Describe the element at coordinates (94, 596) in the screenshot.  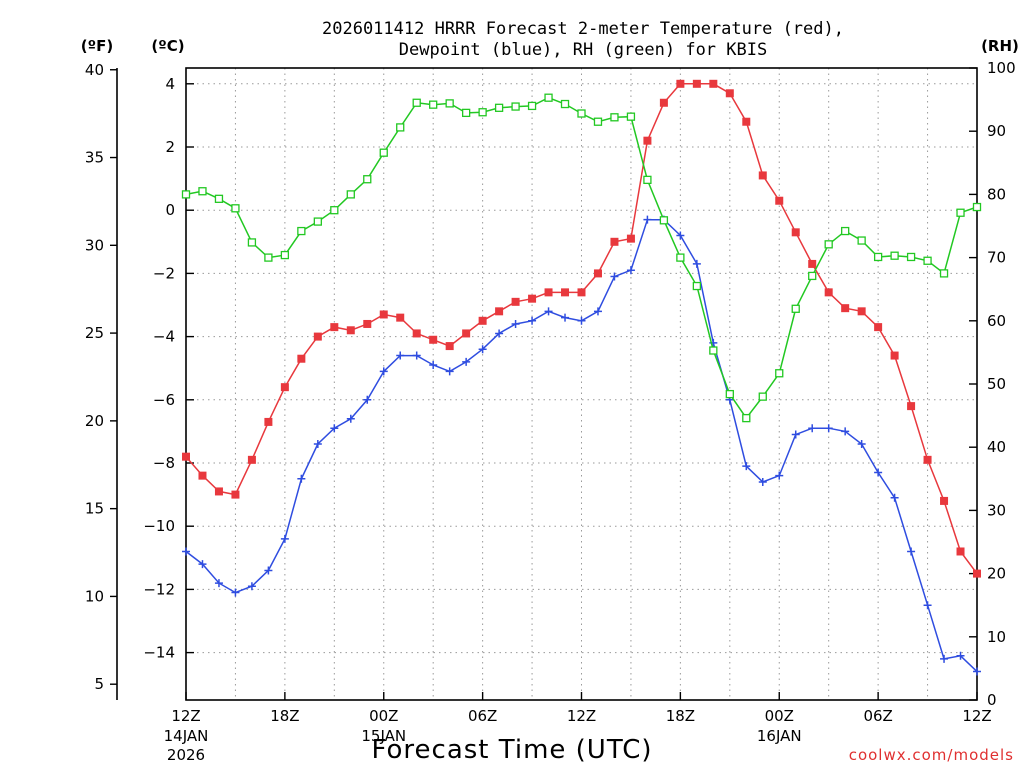
I see `fahrenheit-tick-label: 10` at that location.